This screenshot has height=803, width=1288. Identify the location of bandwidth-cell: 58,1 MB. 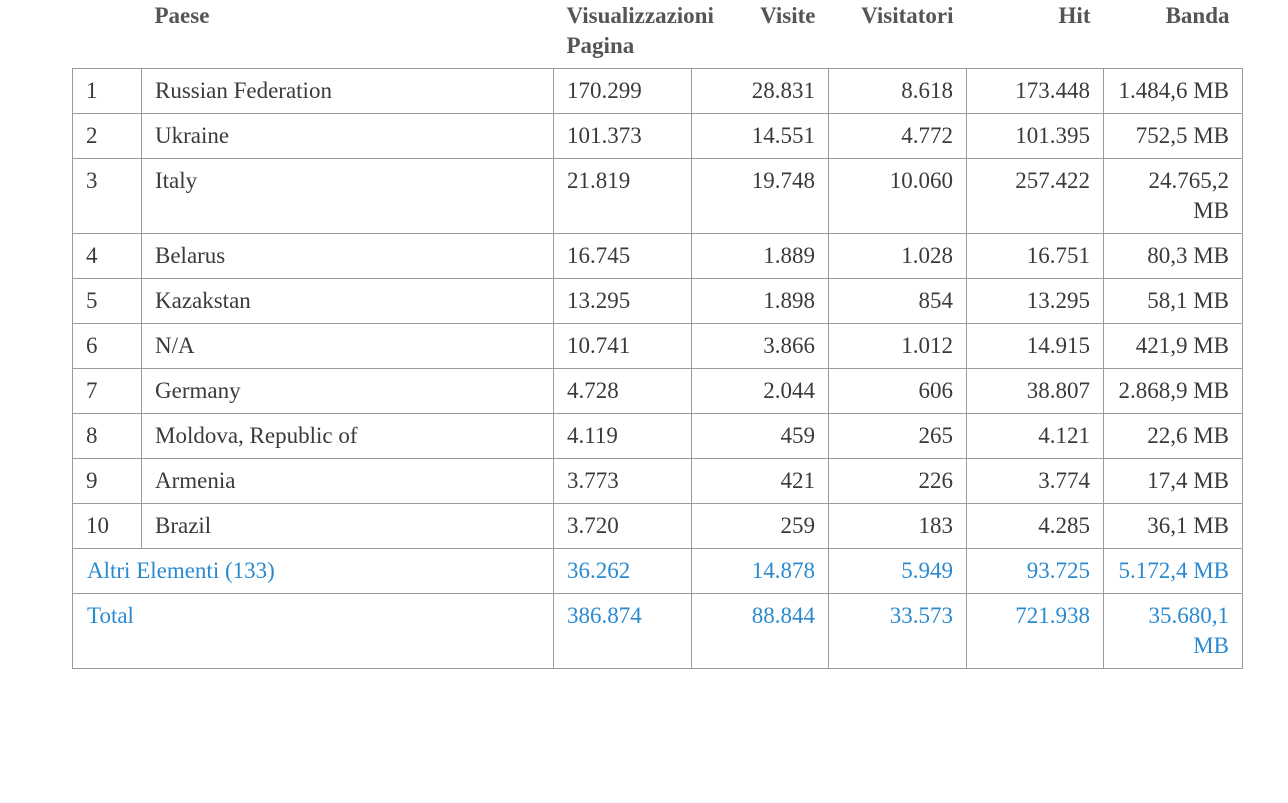
(1173, 301).